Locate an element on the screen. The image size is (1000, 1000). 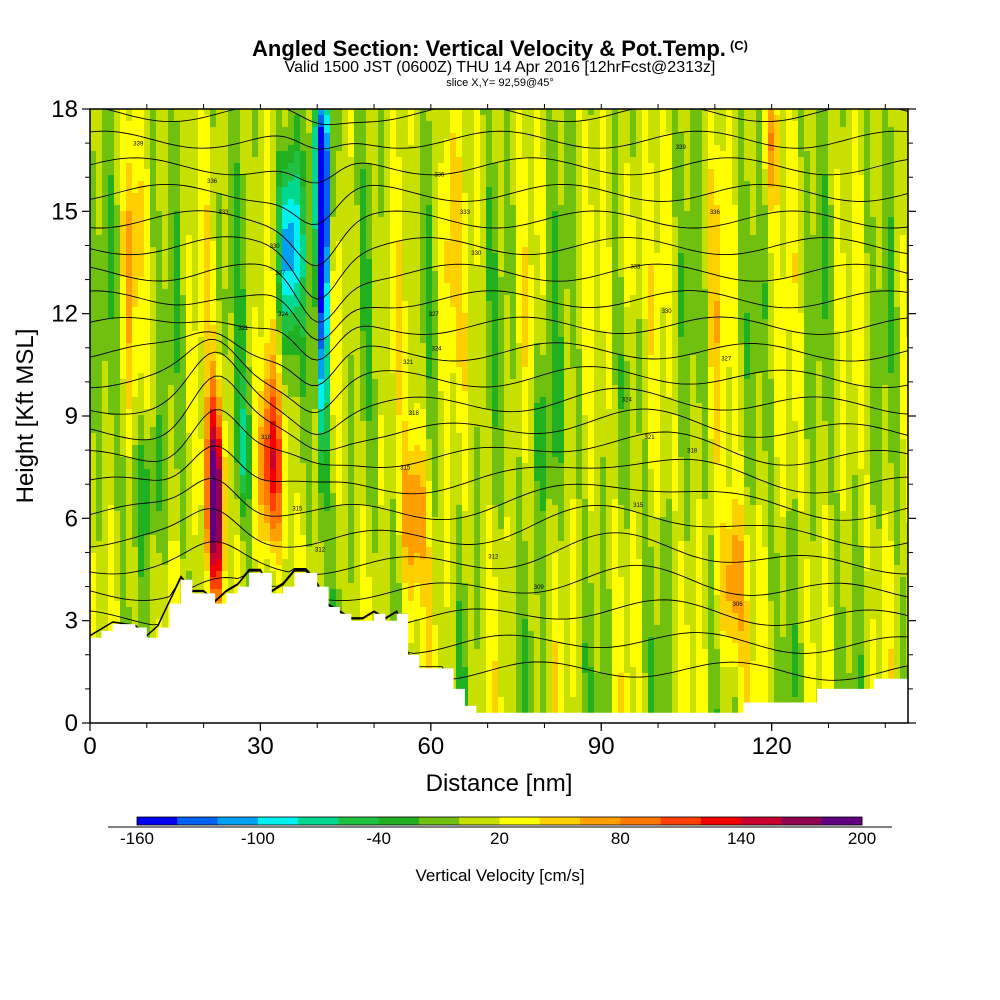
y-tick-label: 0 is located at coordinates (71, 723).